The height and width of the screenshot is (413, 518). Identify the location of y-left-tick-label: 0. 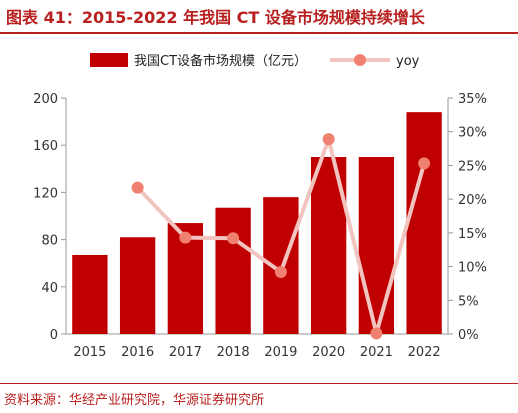
(54, 335).